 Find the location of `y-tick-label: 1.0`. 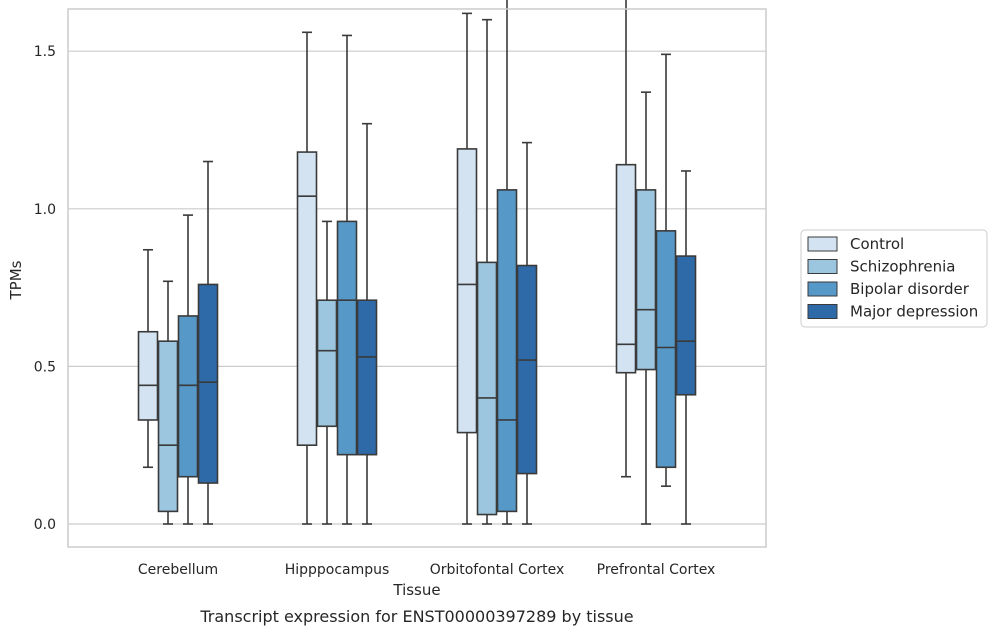

y-tick-label: 1.0 is located at coordinates (45, 210).